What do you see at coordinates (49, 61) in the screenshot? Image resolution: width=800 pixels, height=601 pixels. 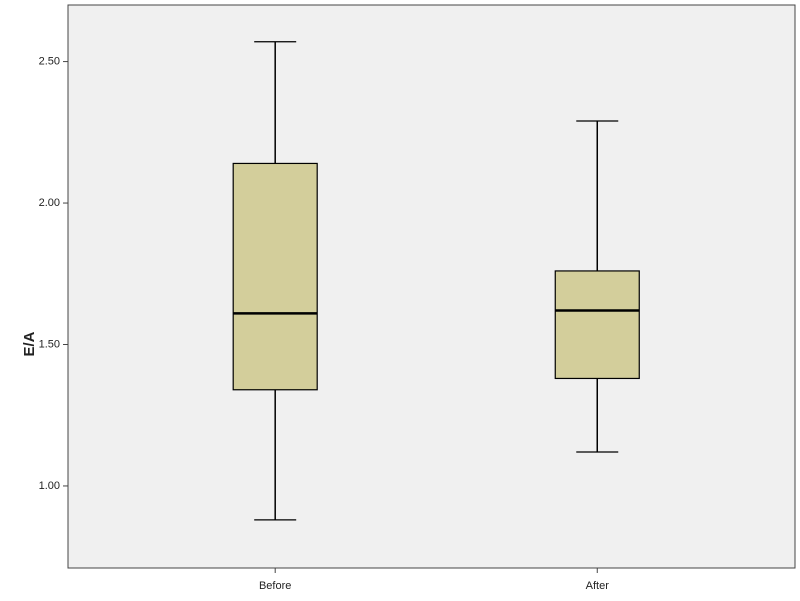 I see `y-tick-label: 2.50` at bounding box center [49, 61].